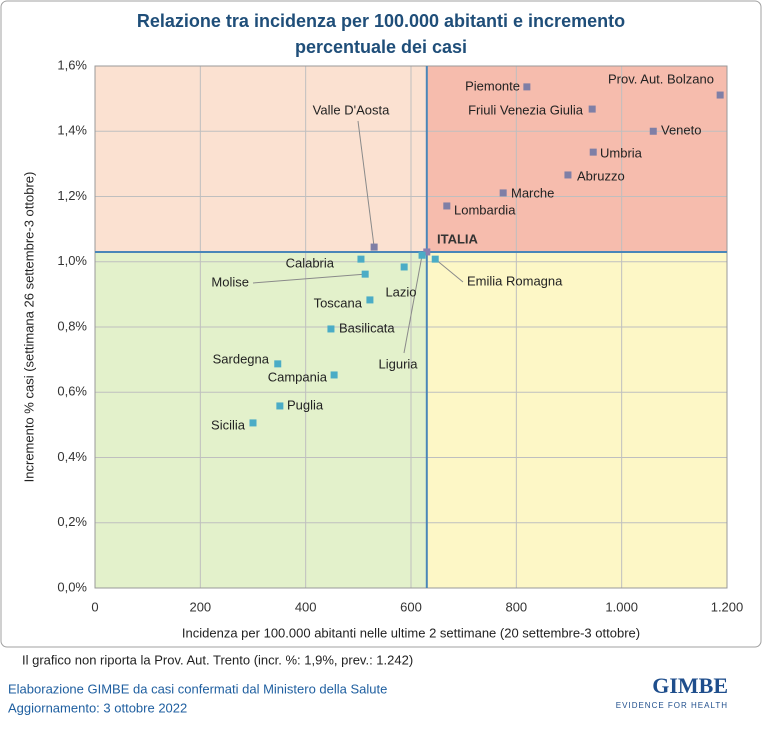  Describe the element at coordinates (526, 109) in the screenshot. I see `point-label: Friuli Venezia Giulia` at that location.